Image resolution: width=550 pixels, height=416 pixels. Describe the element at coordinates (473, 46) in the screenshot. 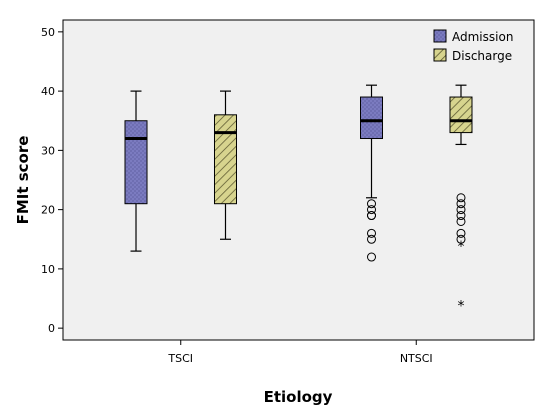

I see `legend: Admission Discharge` at that location.